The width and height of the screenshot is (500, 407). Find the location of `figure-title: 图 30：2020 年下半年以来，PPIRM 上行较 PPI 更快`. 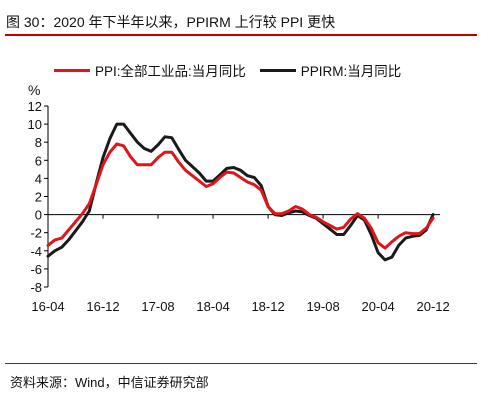

figure-title: 图 30：2020 年下半年以来，PPIRM 上行较 PPI 更快 is located at coordinates (171, 22).